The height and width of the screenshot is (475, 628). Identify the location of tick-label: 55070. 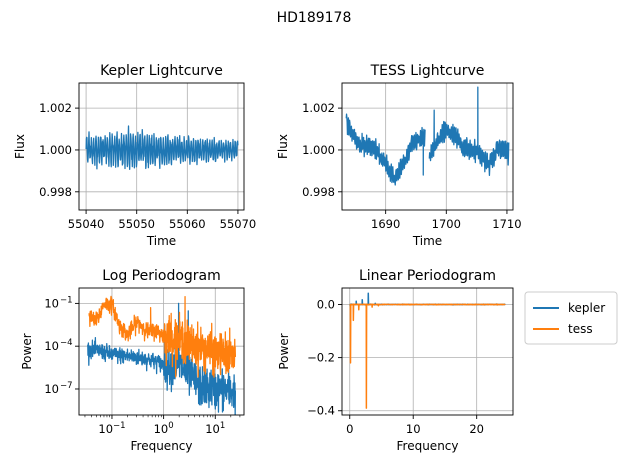
(238, 224).